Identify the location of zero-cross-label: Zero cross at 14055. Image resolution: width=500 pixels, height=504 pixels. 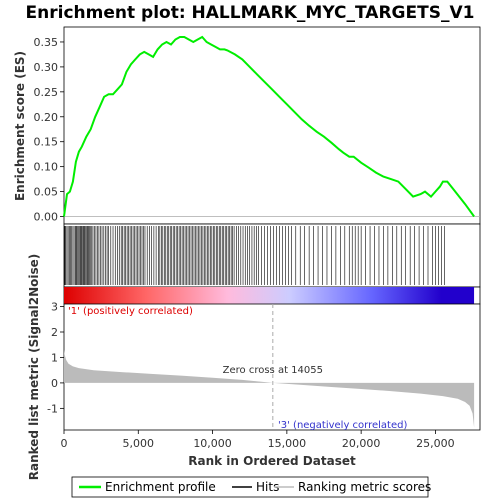
(273, 370).